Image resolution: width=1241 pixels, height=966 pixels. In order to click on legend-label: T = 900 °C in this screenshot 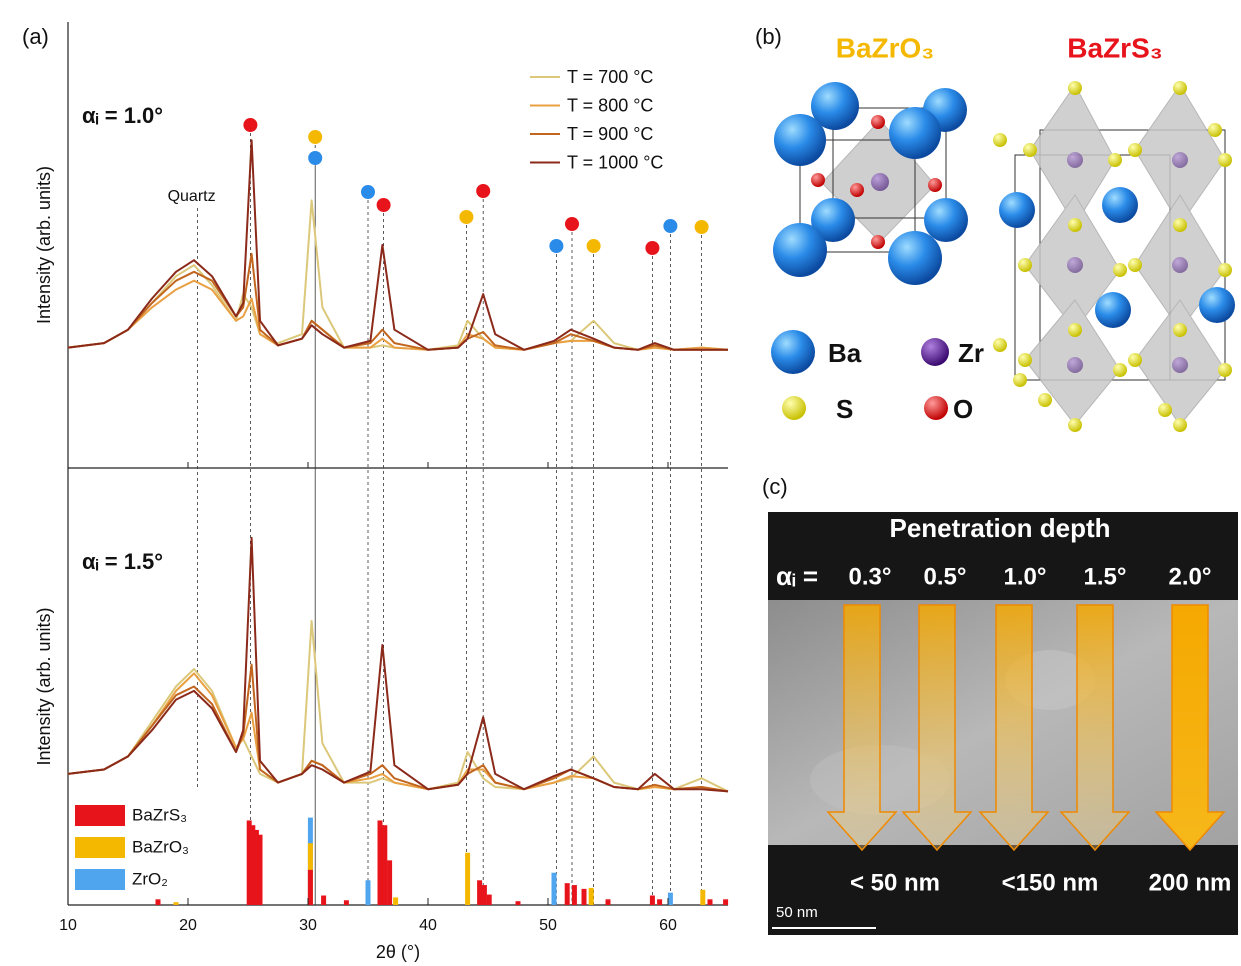, I will do `click(610, 134)`.